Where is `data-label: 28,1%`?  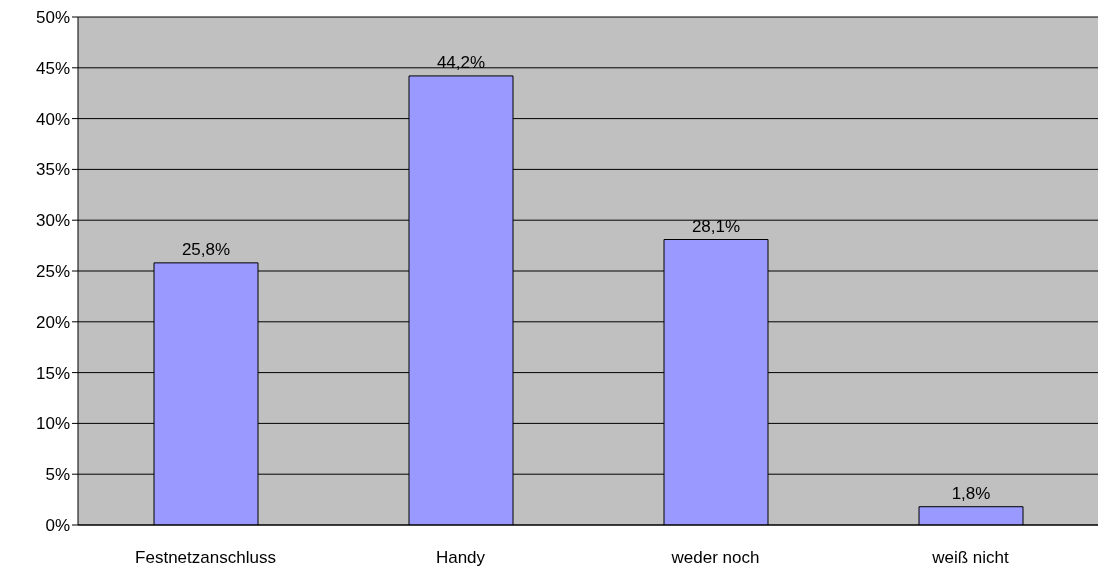 data-label: 28,1% is located at coordinates (716, 226).